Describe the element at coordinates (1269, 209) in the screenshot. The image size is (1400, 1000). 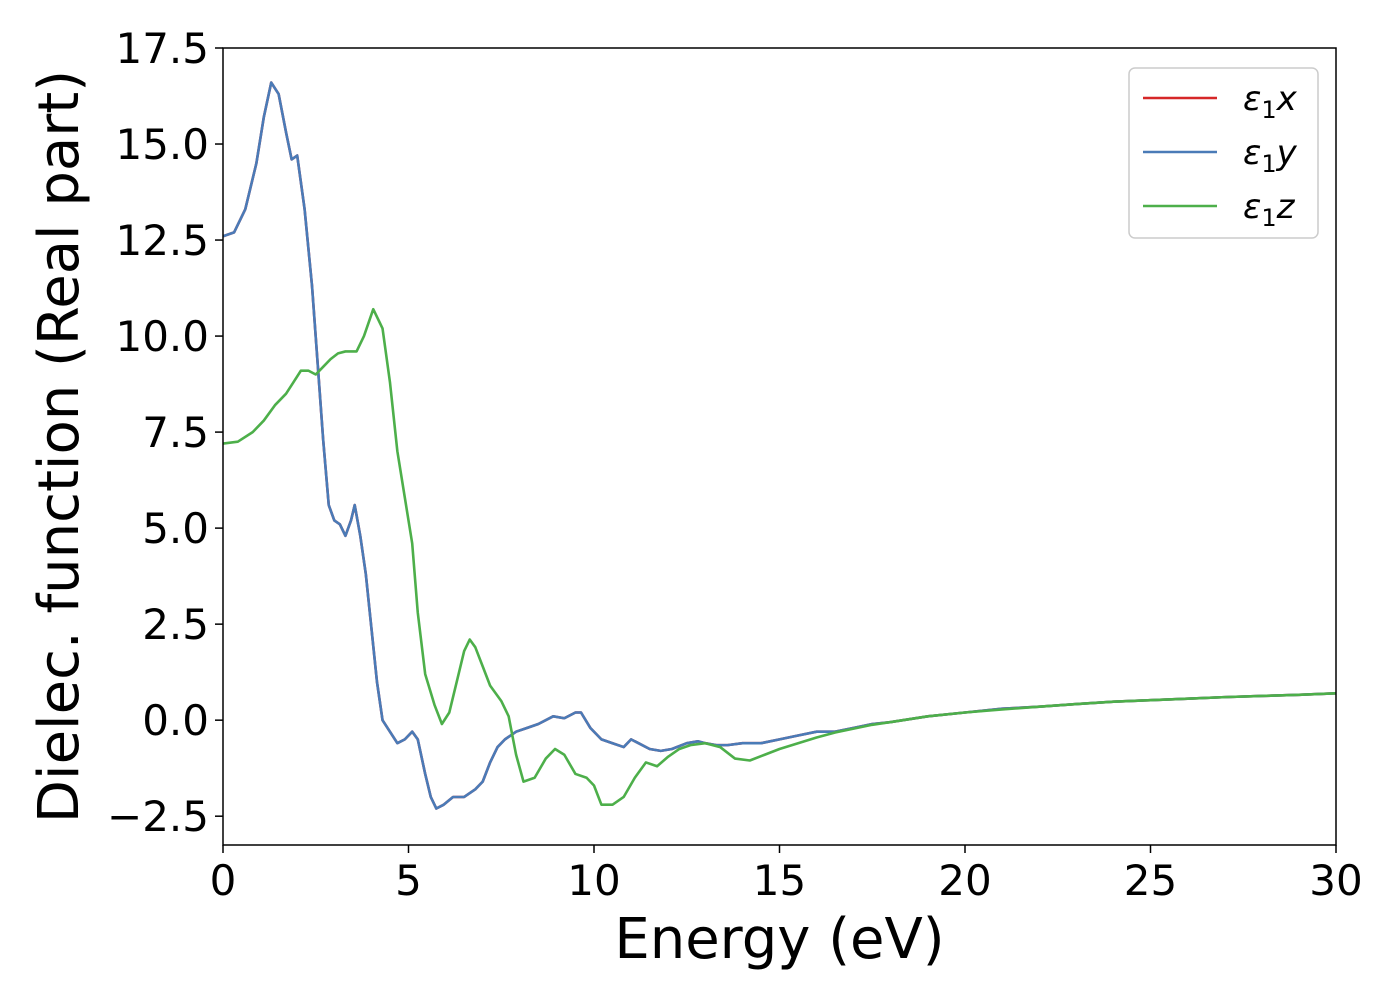
I see `legend-label: ε1z` at that location.